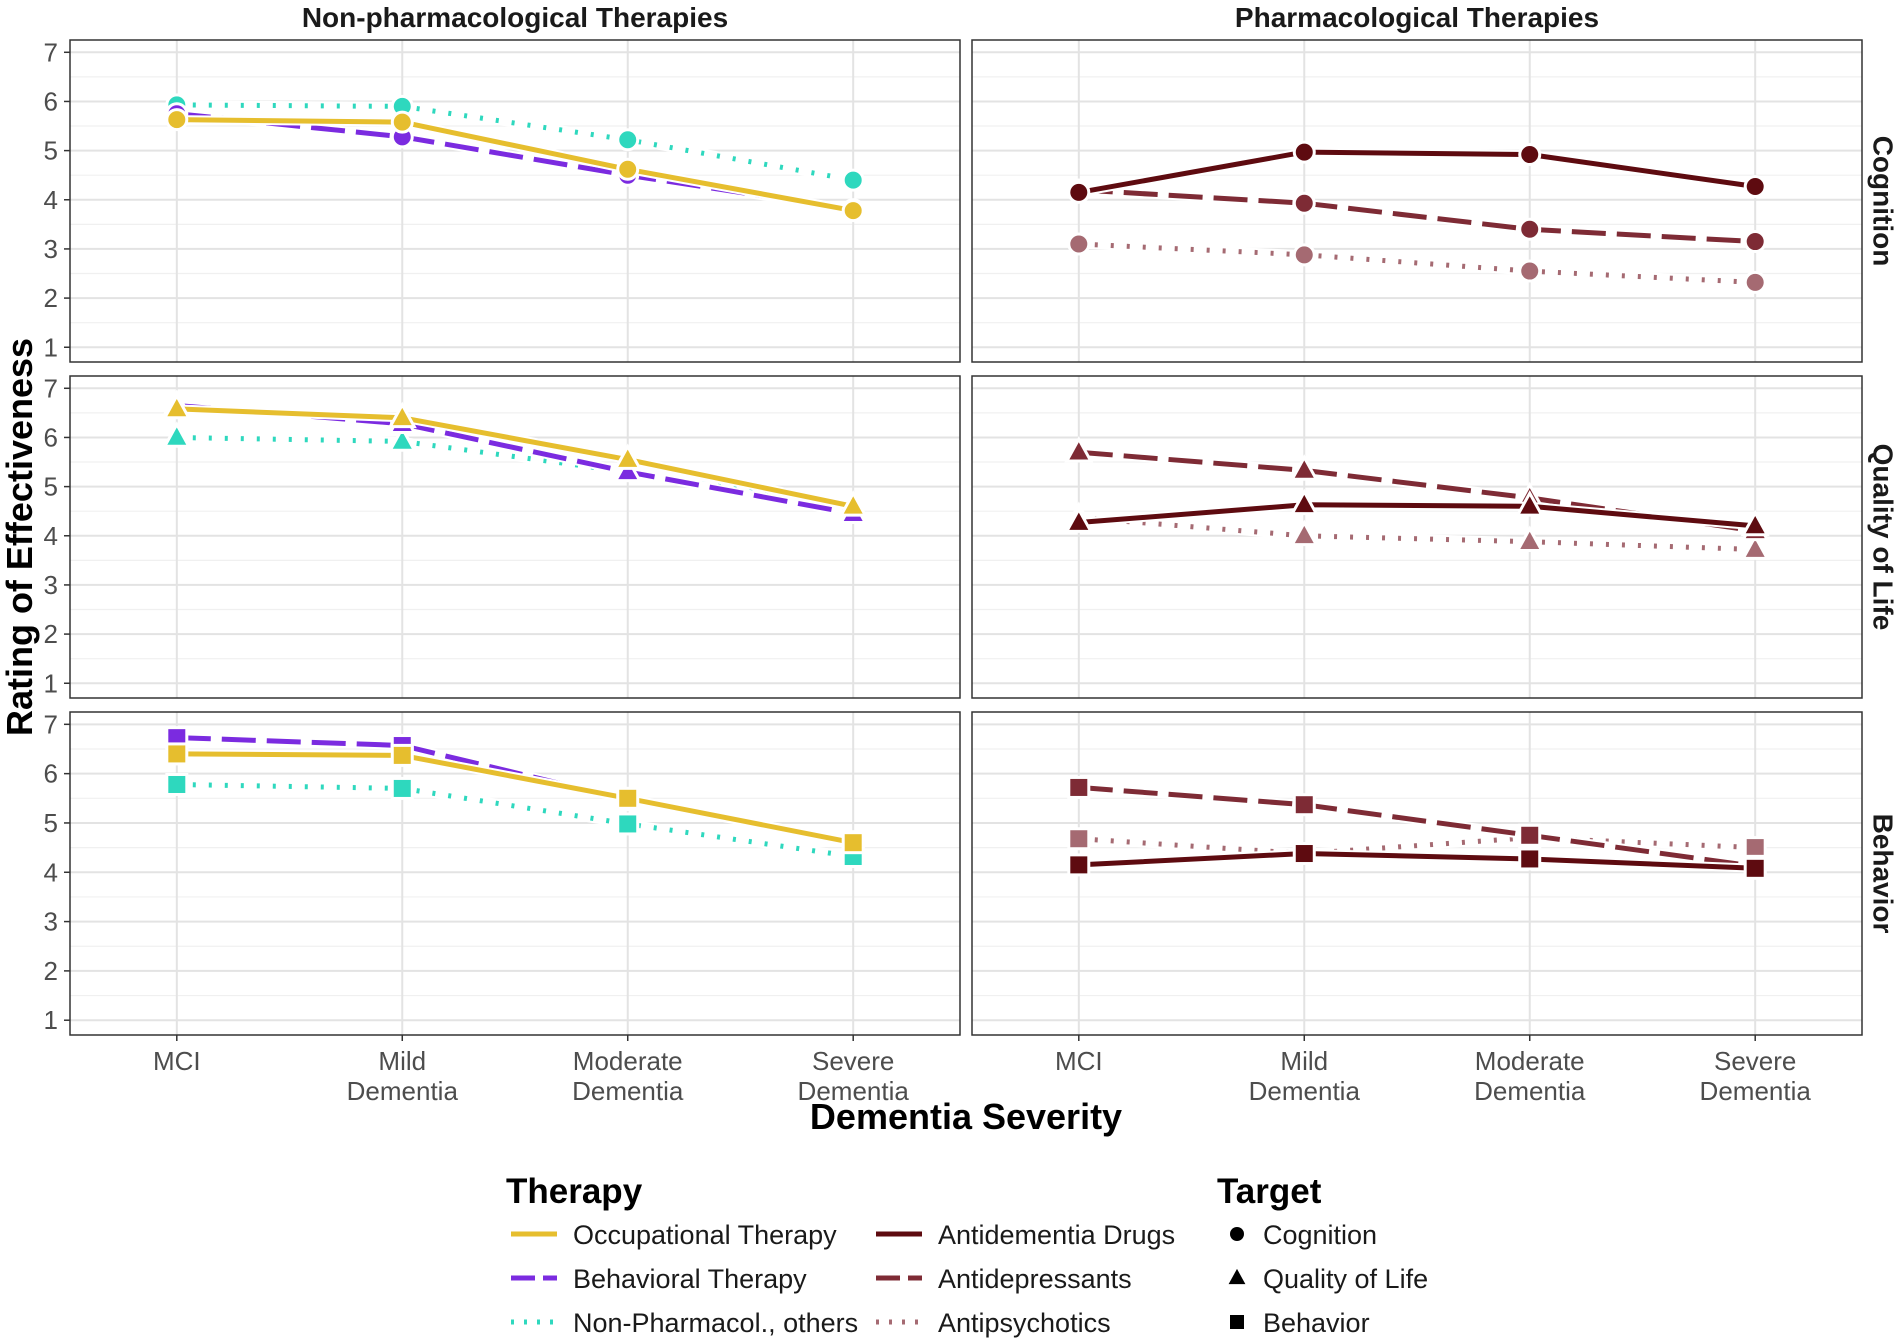  Describe the element at coordinates (1316, 1323) in the screenshot. I see `legend-label: Behavior` at that location.